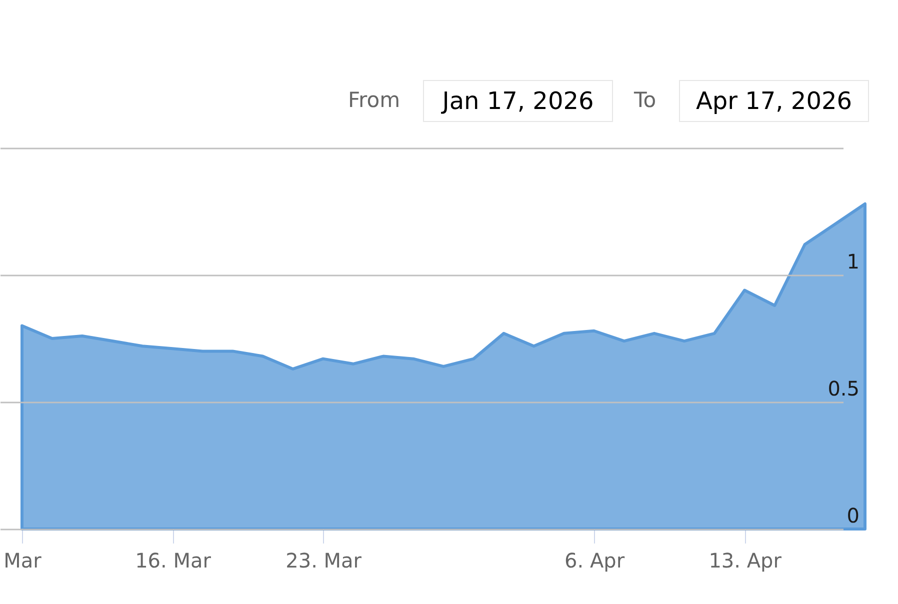  What do you see at coordinates (23, 560) in the screenshot?
I see `x-tick-label: Mar` at bounding box center [23, 560].